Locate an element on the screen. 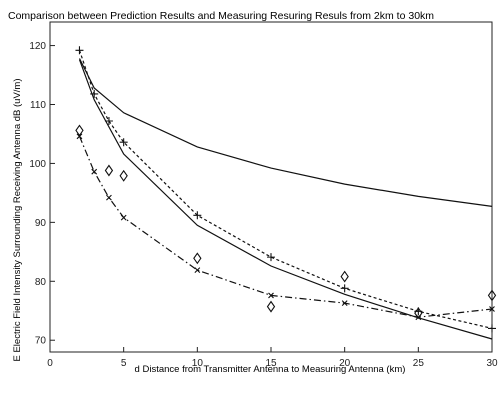 This screenshot has width=503, height=398. y-tick-label-0: 70 is located at coordinates (41, 341).